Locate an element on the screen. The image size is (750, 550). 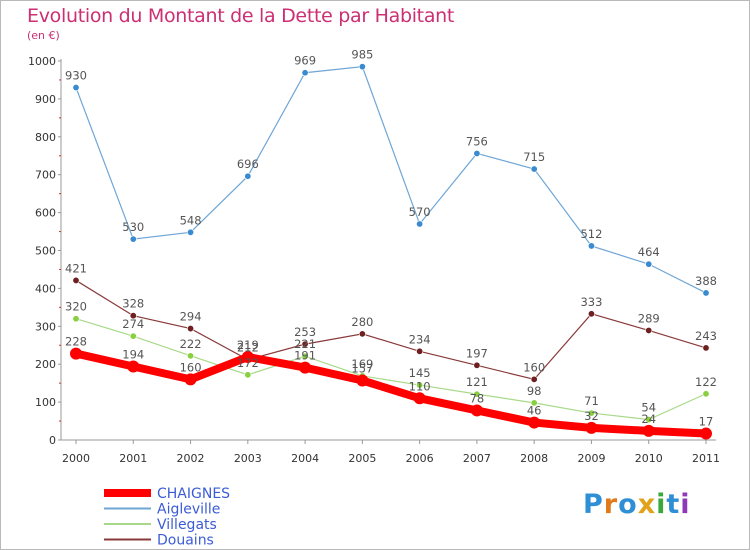
x-tick-label: 2002 is located at coordinates (191, 458).